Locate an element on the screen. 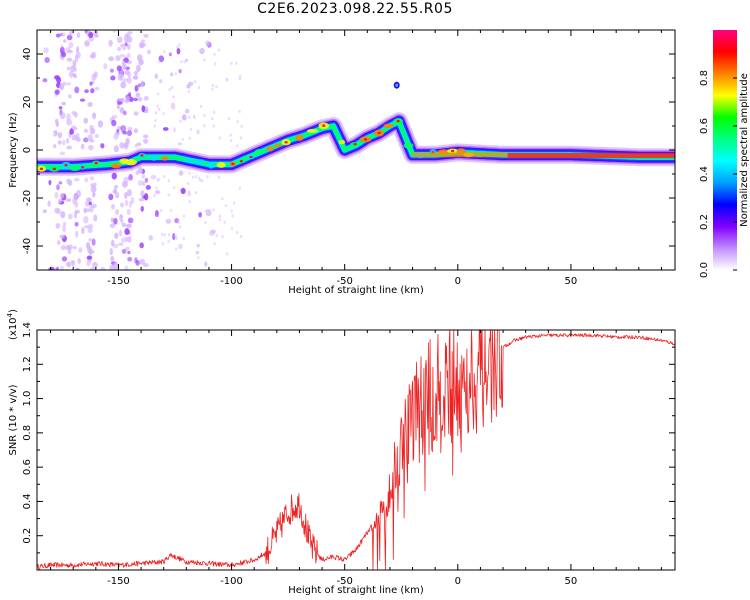 The height and width of the screenshot is (600, 750). y-tick-label: -40 is located at coordinates (27, 246).